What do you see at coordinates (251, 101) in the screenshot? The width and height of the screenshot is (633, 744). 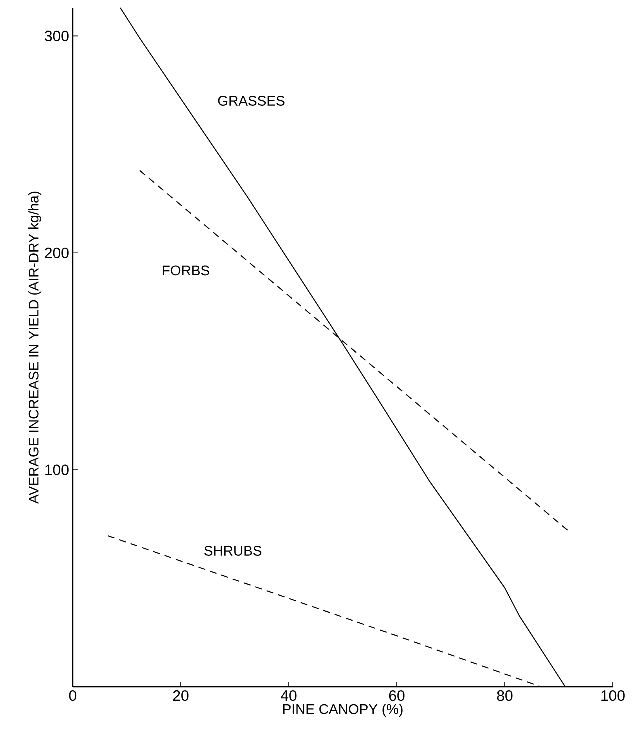 I see `series-label: GRASSES` at bounding box center [251, 101].